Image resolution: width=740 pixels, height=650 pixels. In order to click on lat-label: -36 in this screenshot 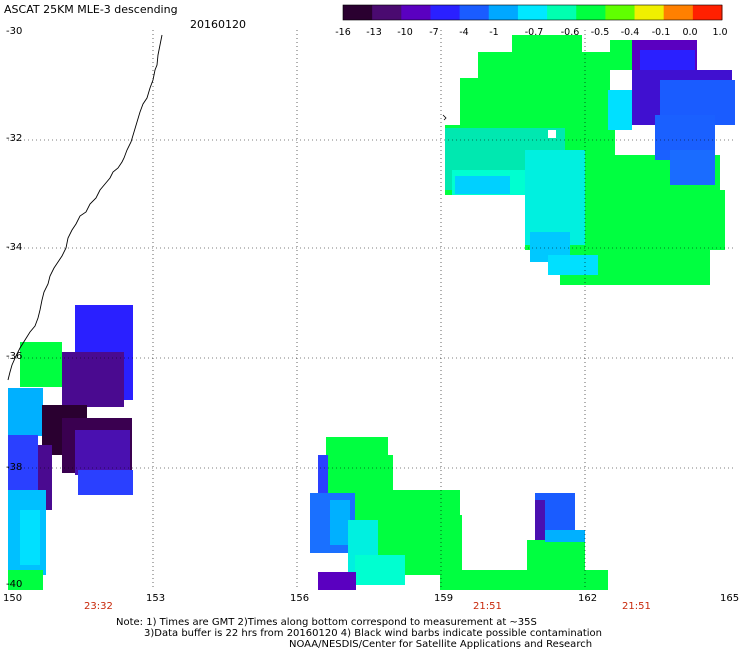, I will do `click(14, 356)`.